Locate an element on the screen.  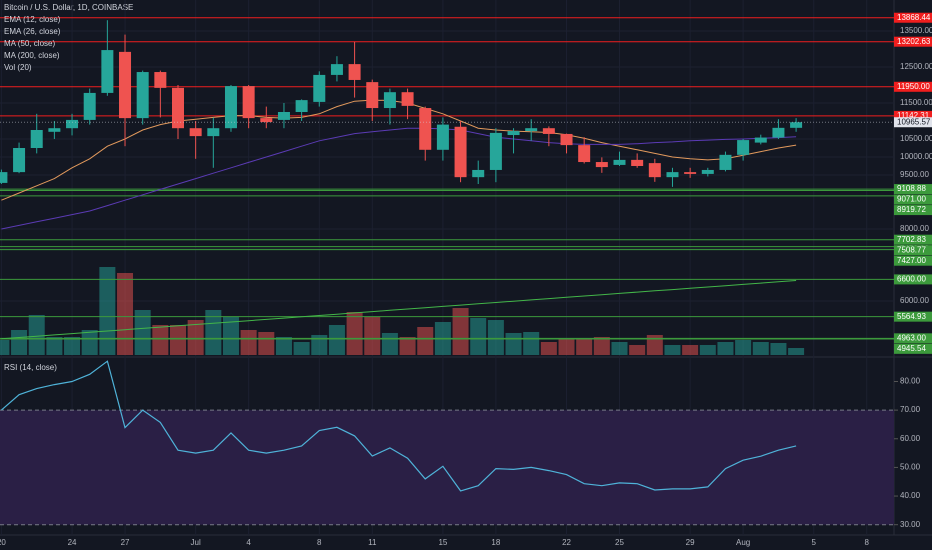
rsi-tick-label: 70.00 is located at coordinates (910, 409).